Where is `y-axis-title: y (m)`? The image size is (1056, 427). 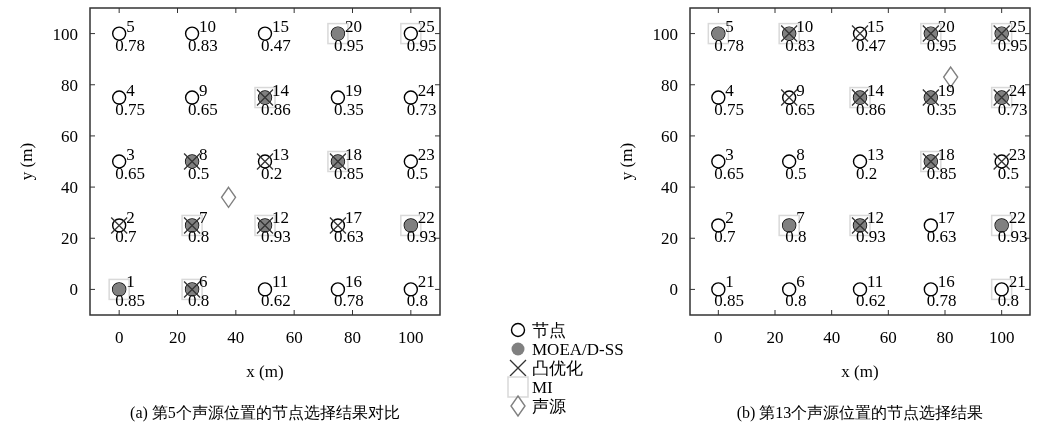 y-axis-title: y (m) is located at coordinates (626, 161).